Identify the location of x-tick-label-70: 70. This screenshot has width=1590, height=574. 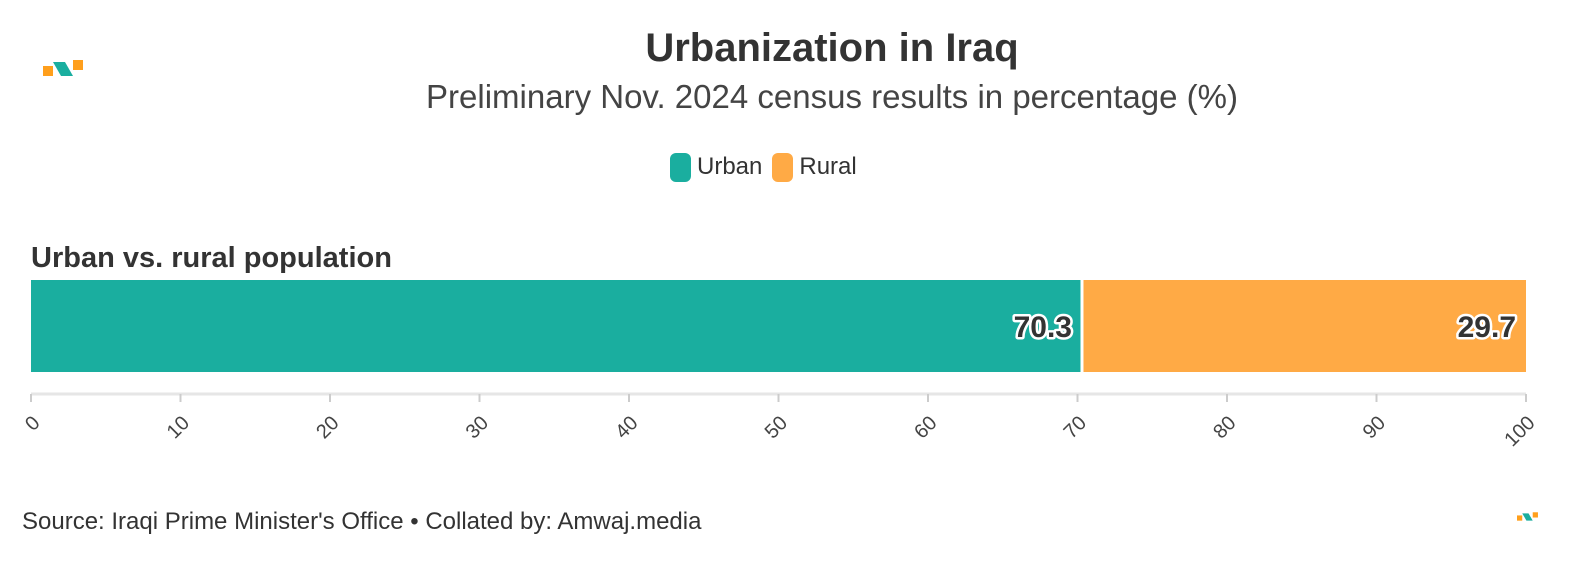
(1075, 427).